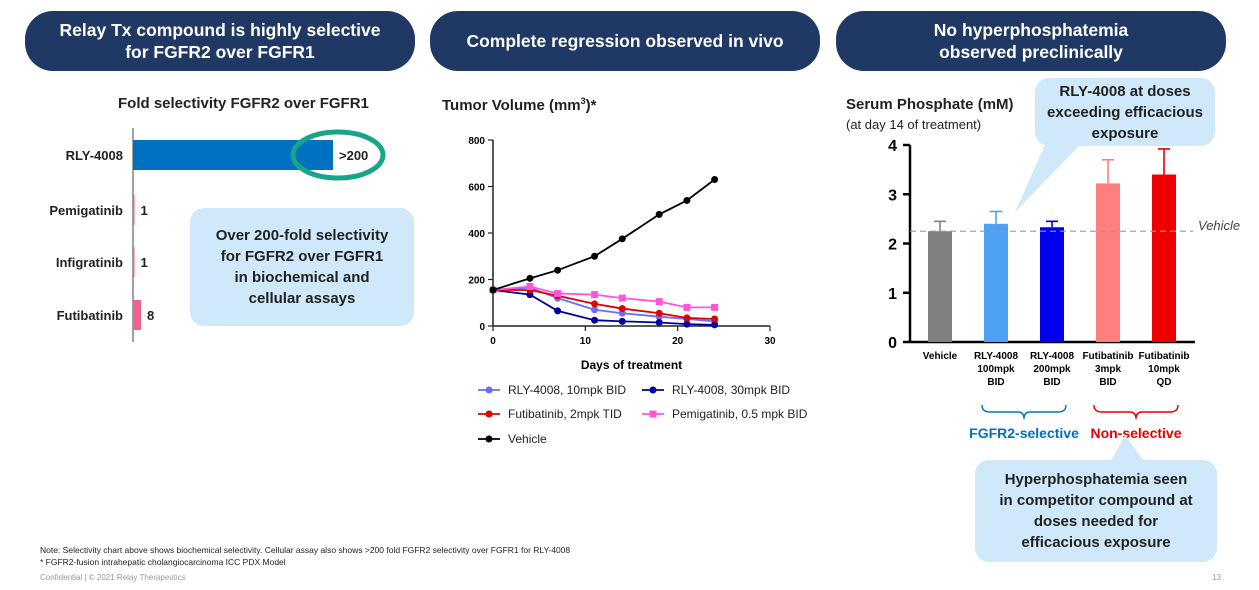 This screenshot has width=1259, height=590. What do you see at coordinates (1052, 369) in the screenshot?
I see `category-label: 200mpk` at bounding box center [1052, 369].